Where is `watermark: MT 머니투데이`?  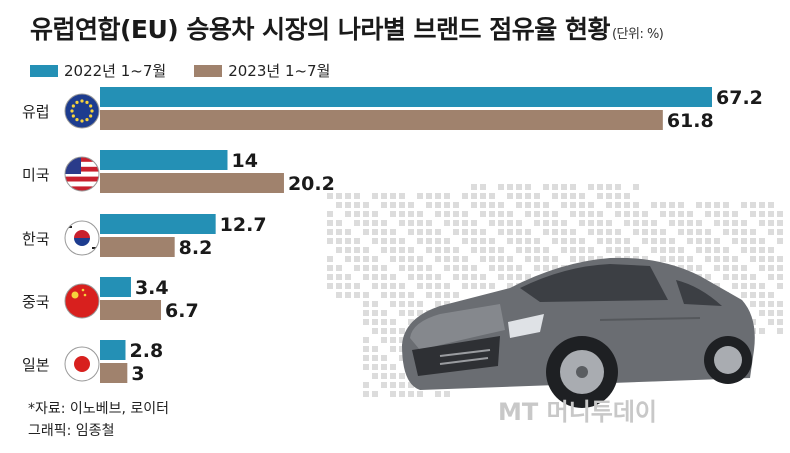 watermark: MT 머니투데이 is located at coordinates (578, 412).